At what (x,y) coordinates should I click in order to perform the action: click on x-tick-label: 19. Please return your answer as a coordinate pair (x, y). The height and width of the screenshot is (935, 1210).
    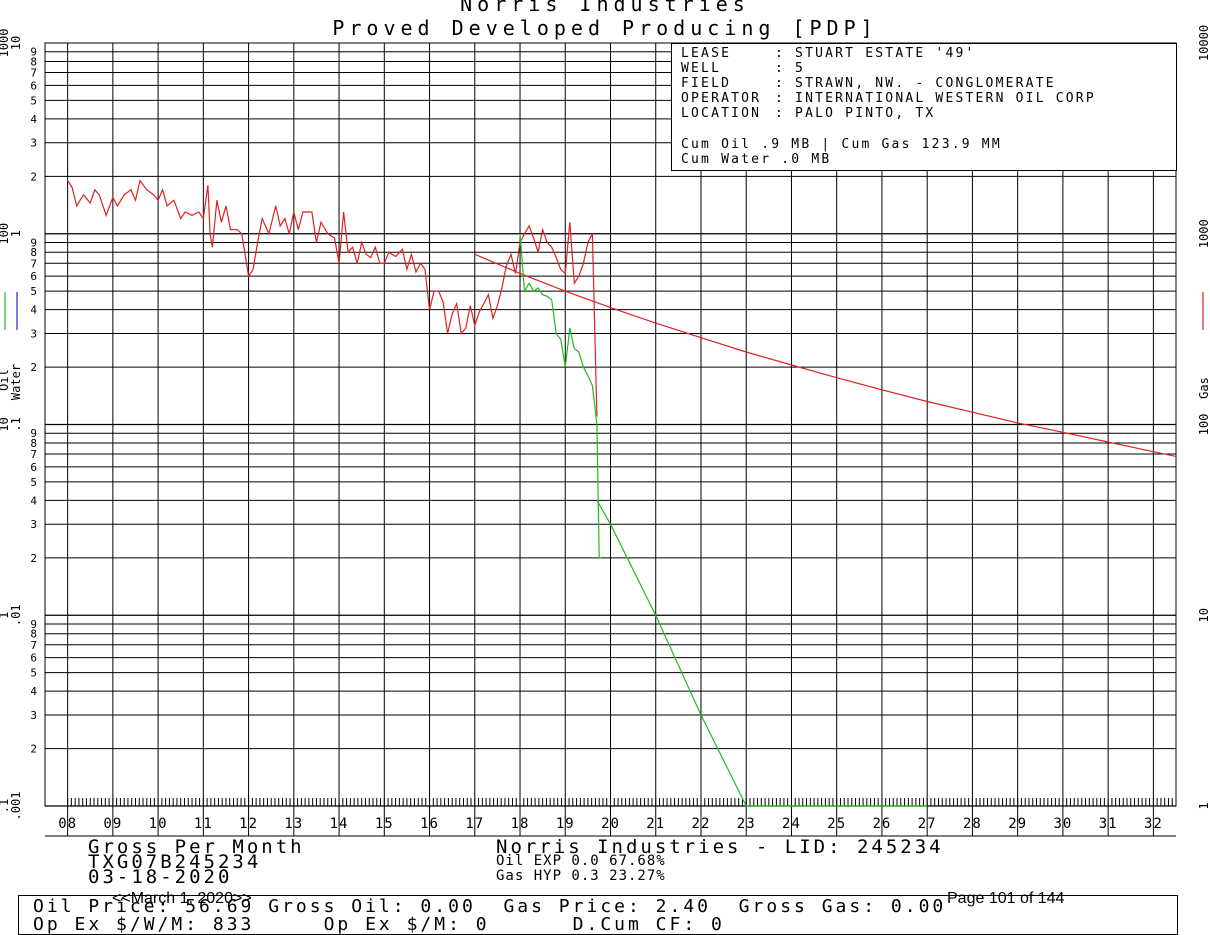
    Looking at the image, I should click on (565, 824).